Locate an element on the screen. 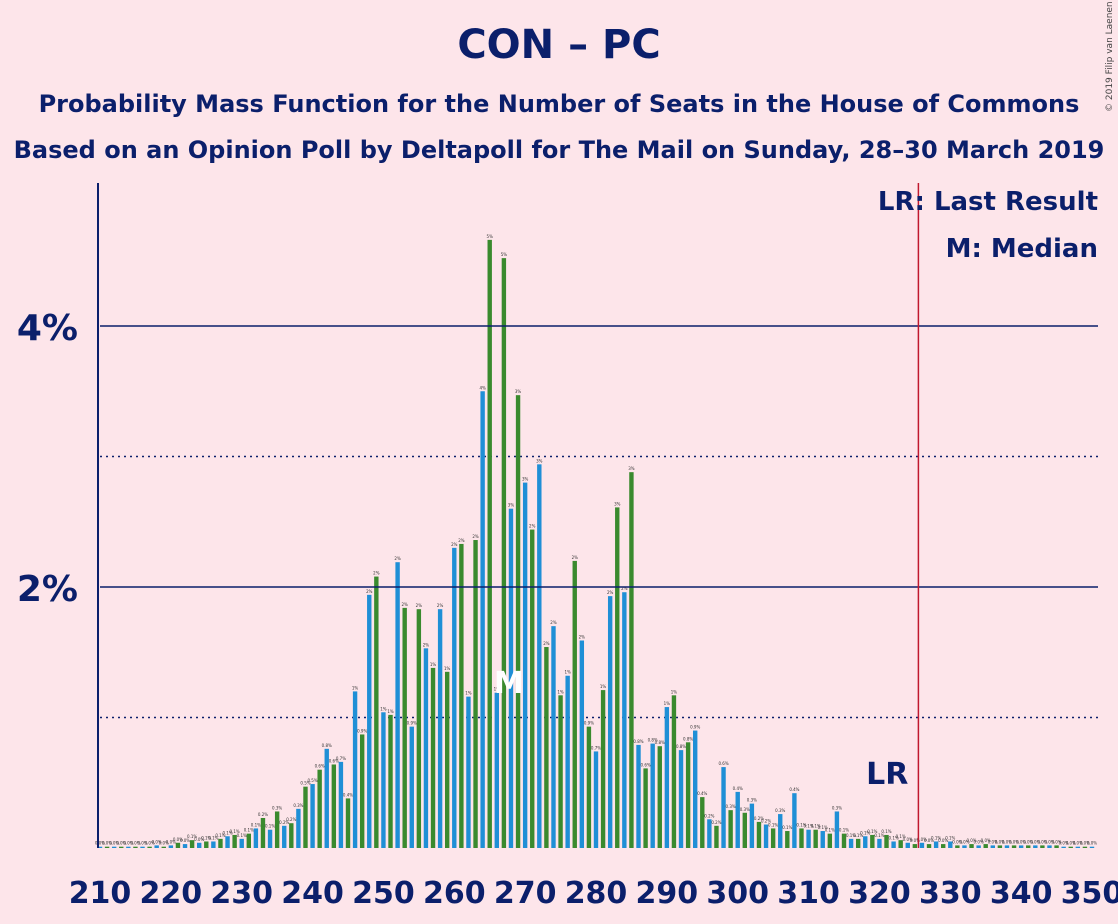 This screenshot has height=924, width=1118. y-tick-label: 2% is located at coordinates (47, 589).